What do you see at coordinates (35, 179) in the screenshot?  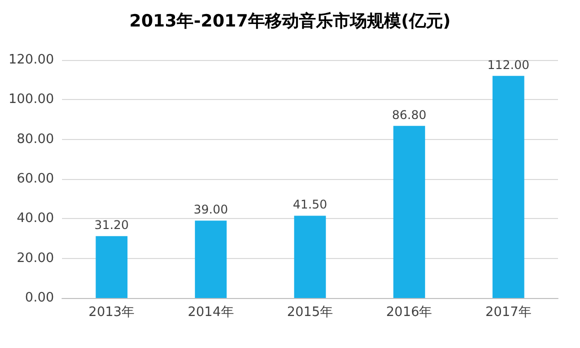 I see `y-tick-label: 60.00` at bounding box center [35, 179].